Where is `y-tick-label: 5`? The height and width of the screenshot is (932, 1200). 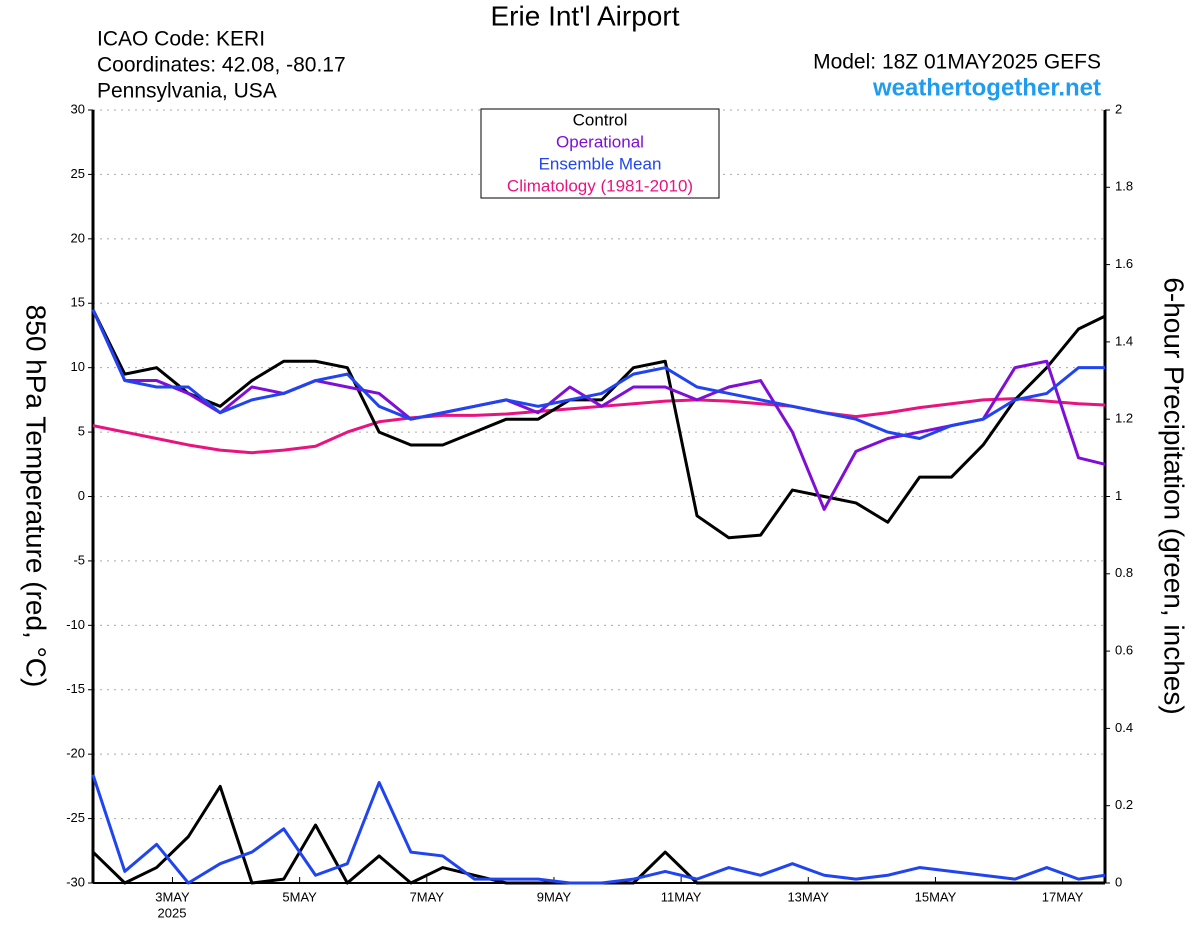
y-tick-label: 5 is located at coordinates (81, 431).